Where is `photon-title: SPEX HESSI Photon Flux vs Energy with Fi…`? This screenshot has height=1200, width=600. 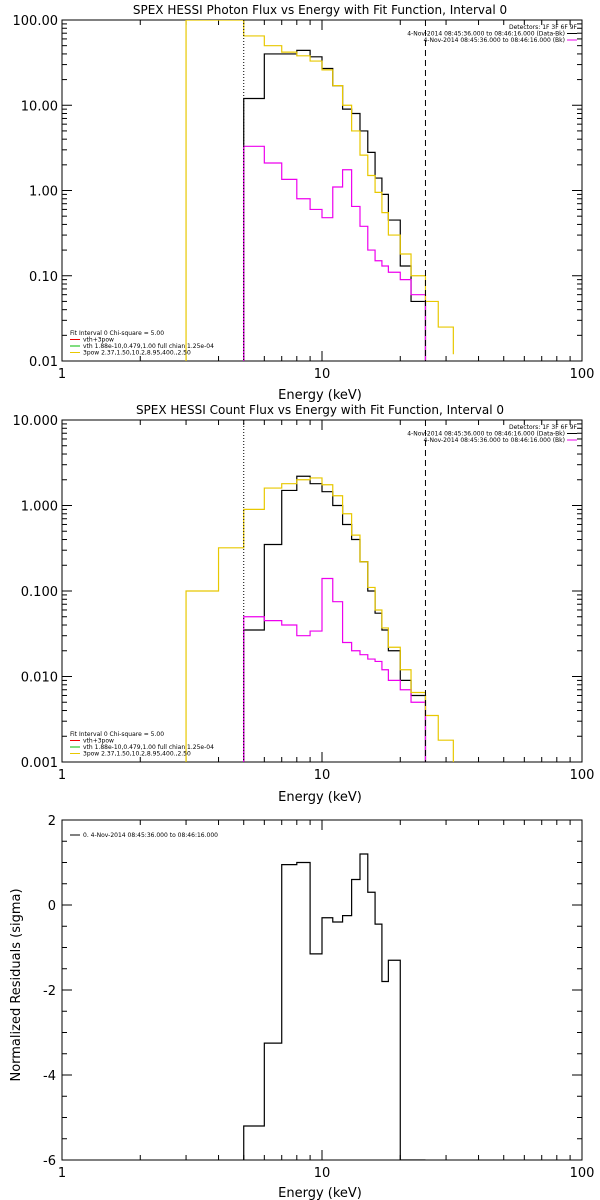 photon-title: SPEX HESSI Photon Flux vs Energy with Fi… is located at coordinates (320, 10).